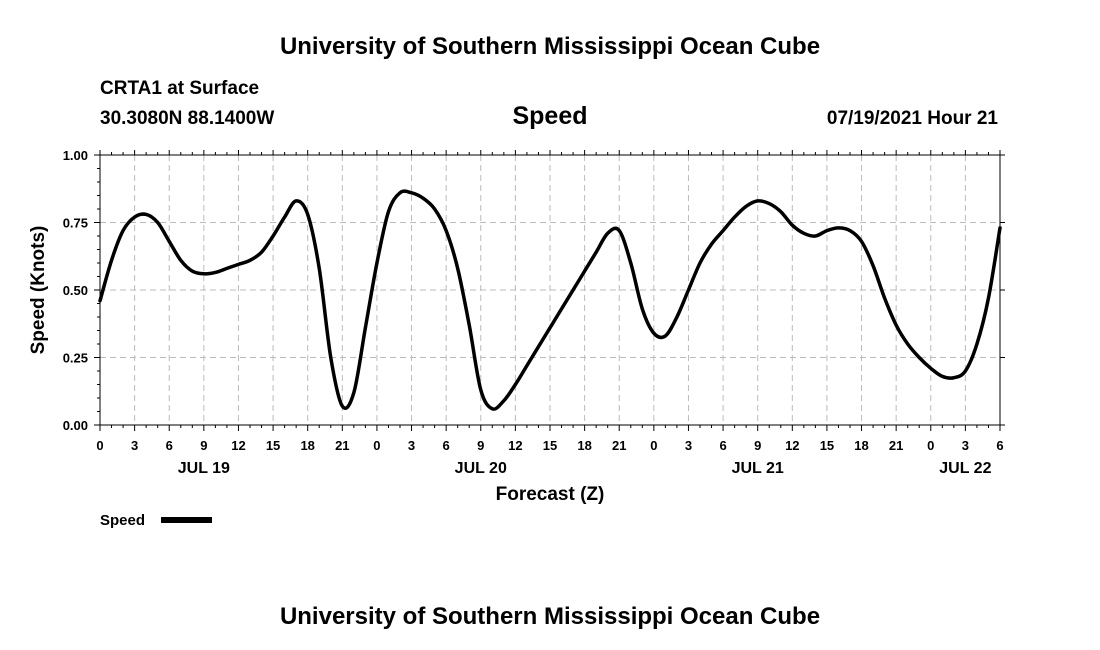  Describe the element at coordinates (75, 358) in the screenshot. I see `y-tick-label: 0.25` at that location.